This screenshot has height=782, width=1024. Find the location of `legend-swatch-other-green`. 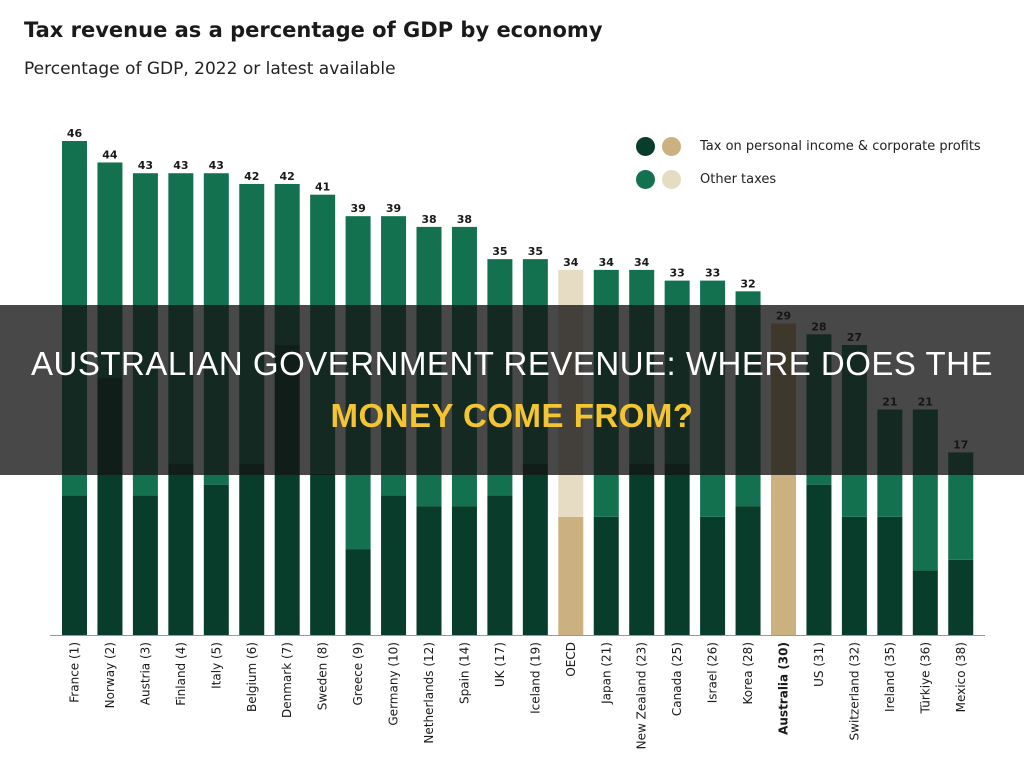

legend-swatch-other-green is located at coordinates (645, 179).